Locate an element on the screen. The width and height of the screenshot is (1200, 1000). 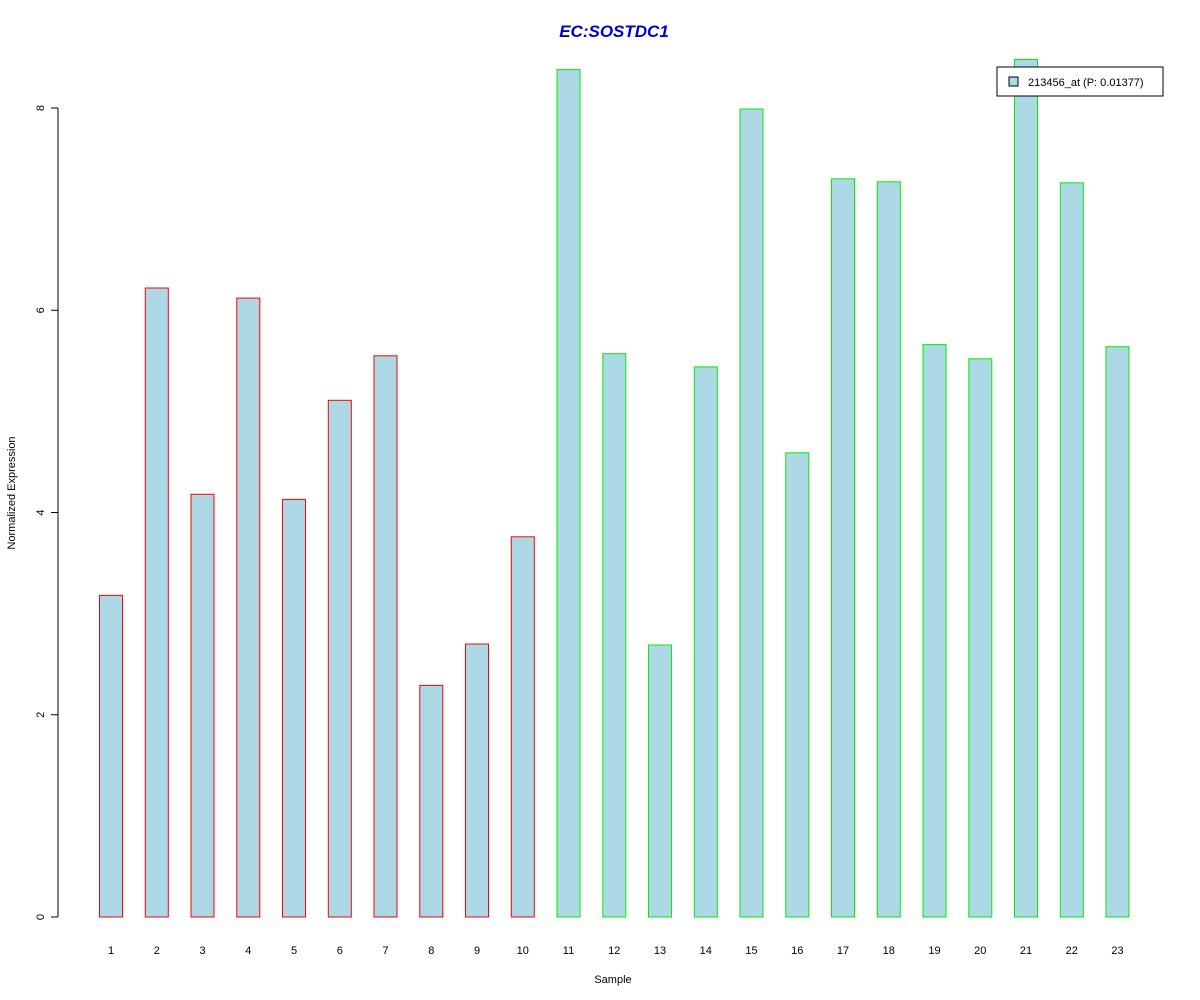
x-tick-label: 3 is located at coordinates (202, 951).